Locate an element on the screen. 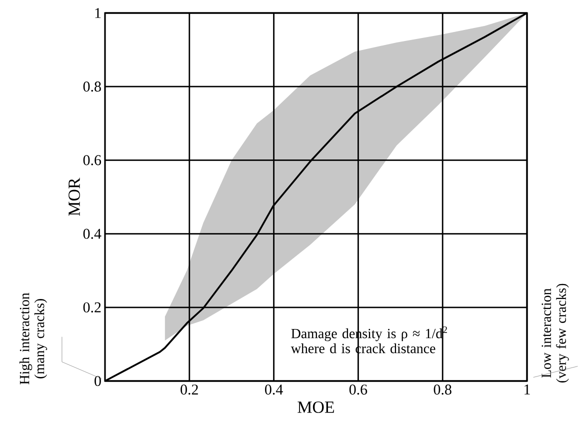 This screenshot has width=578, height=434. x-axis-title: MOE is located at coordinates (316, 407).